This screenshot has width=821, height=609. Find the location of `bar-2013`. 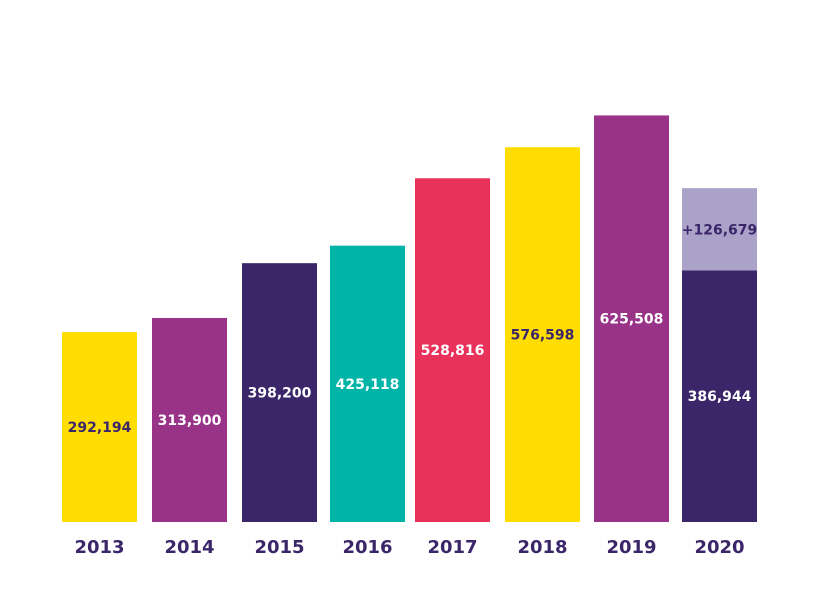

bar-2013 is located at coordinates (99, 427).